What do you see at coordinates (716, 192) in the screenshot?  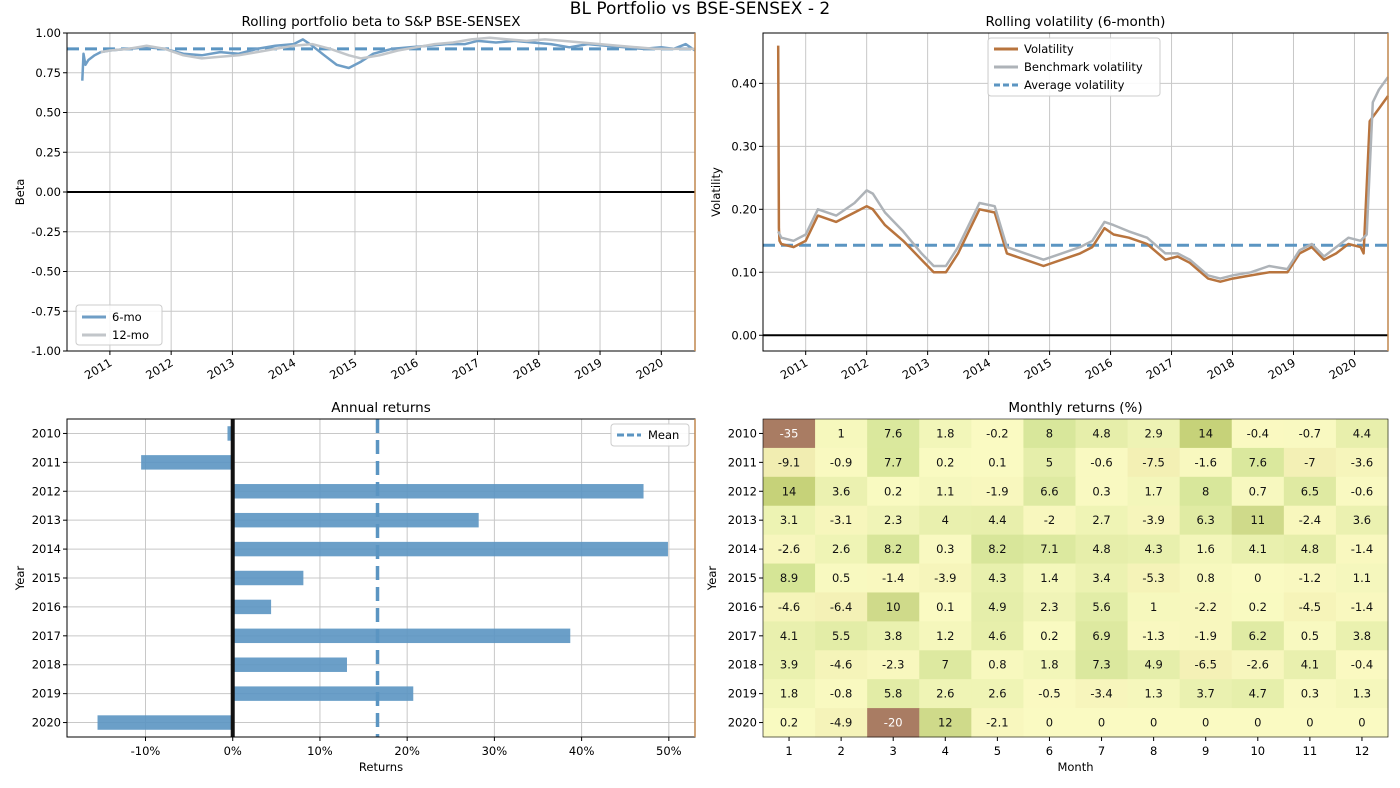 I see `y-axis-label: Volatility` at bounding box center [716, 192].